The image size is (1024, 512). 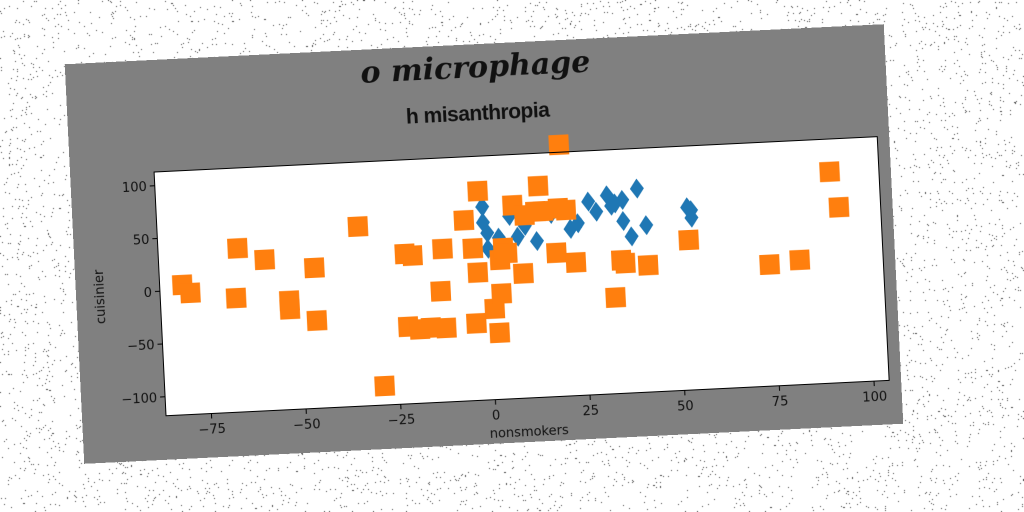 What do you see at coordinates (685, 407) in the screenshot?
I see `x-tick-label: 50` at bounding box center [685, 407].